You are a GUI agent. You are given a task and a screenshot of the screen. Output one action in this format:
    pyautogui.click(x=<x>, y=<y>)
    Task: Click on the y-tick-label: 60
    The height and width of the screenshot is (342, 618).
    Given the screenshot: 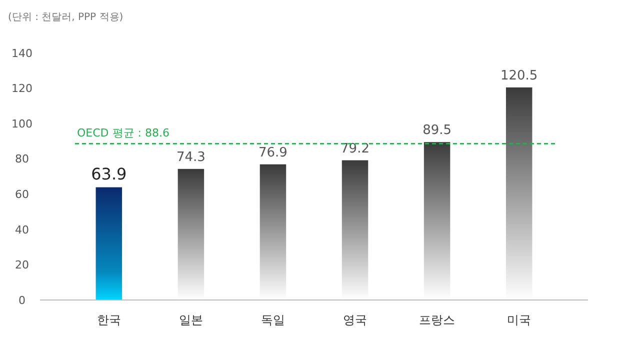 What is the action you would take?
    pyautogui.click(x=22, y=194)
    